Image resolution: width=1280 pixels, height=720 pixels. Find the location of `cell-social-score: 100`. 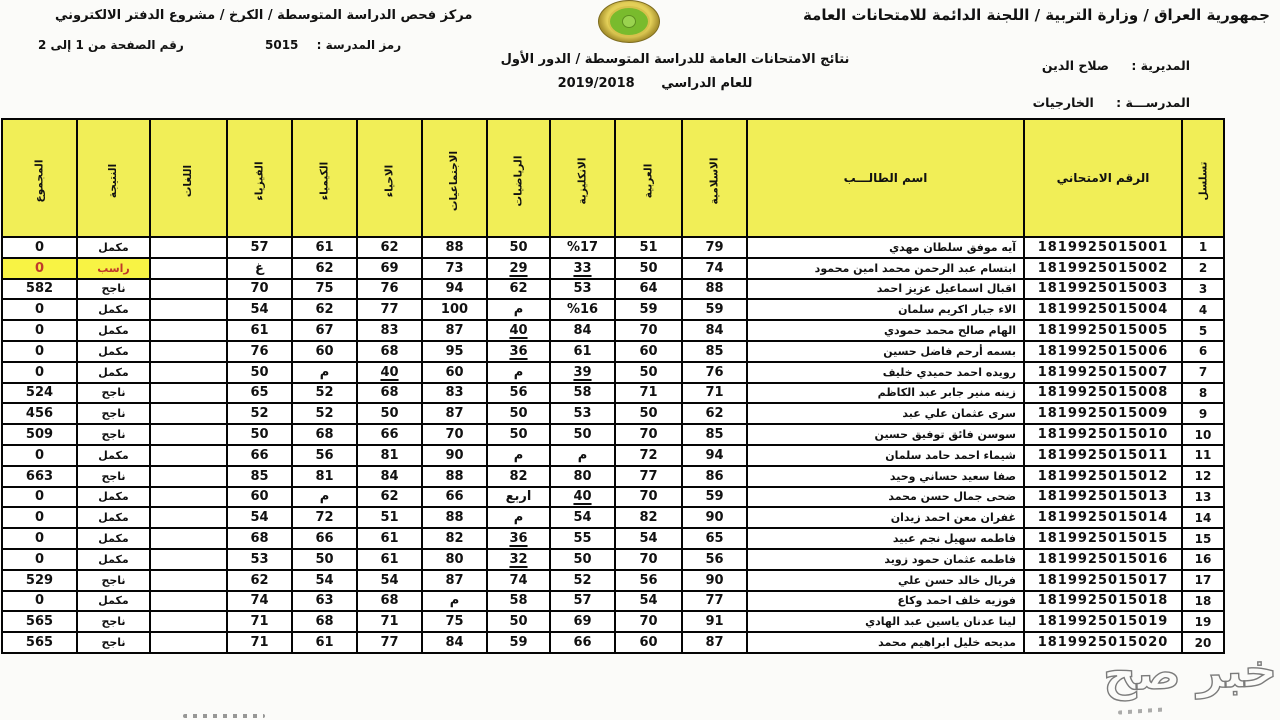

cell-social-score: 100 is located at coordinates (454, 310).